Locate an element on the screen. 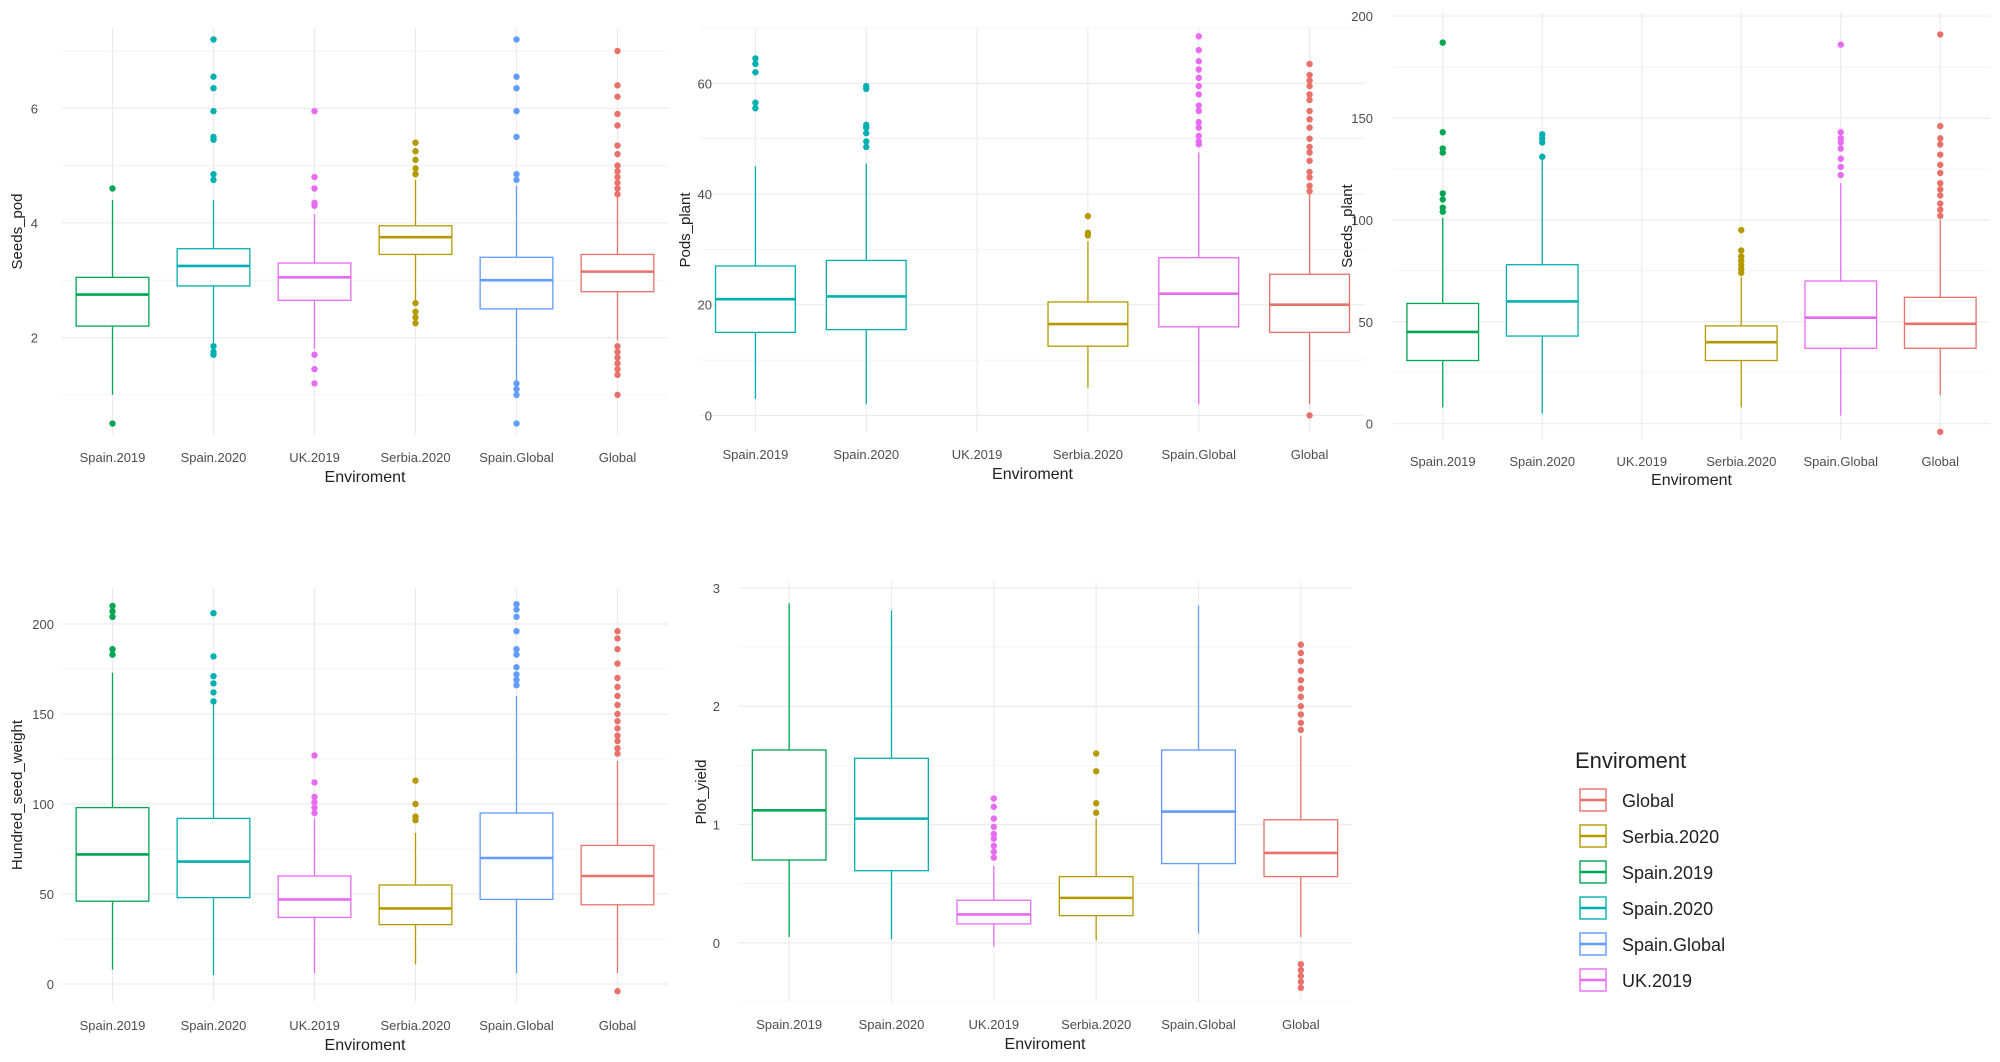 The image size is (2000, 1062). y-tick-label: 20 is located at coordinates (705, 305).